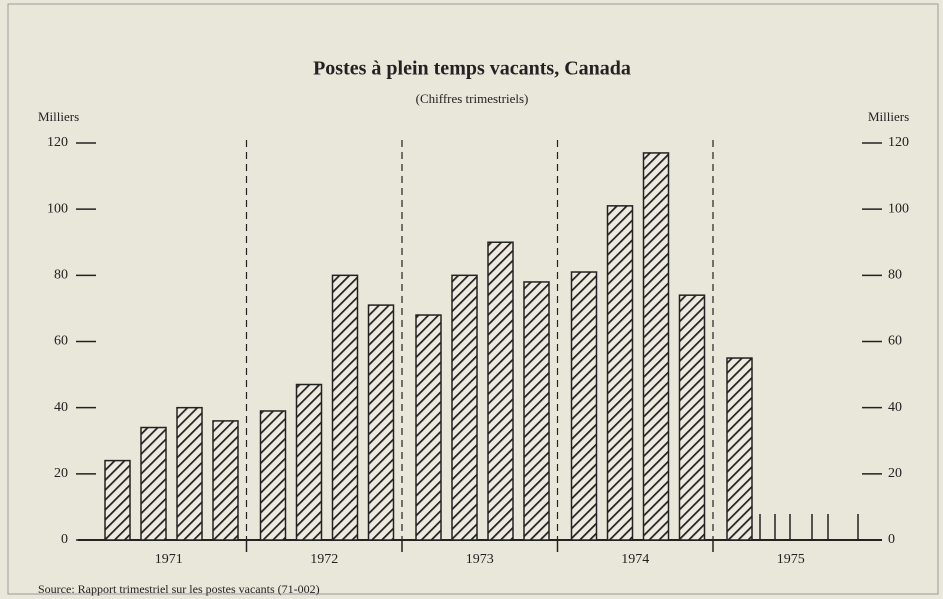  What do you see at coordinates (895, 341) in the screenshot?
I see `y2-tick-label: 60` at bounding box center [895, 341].